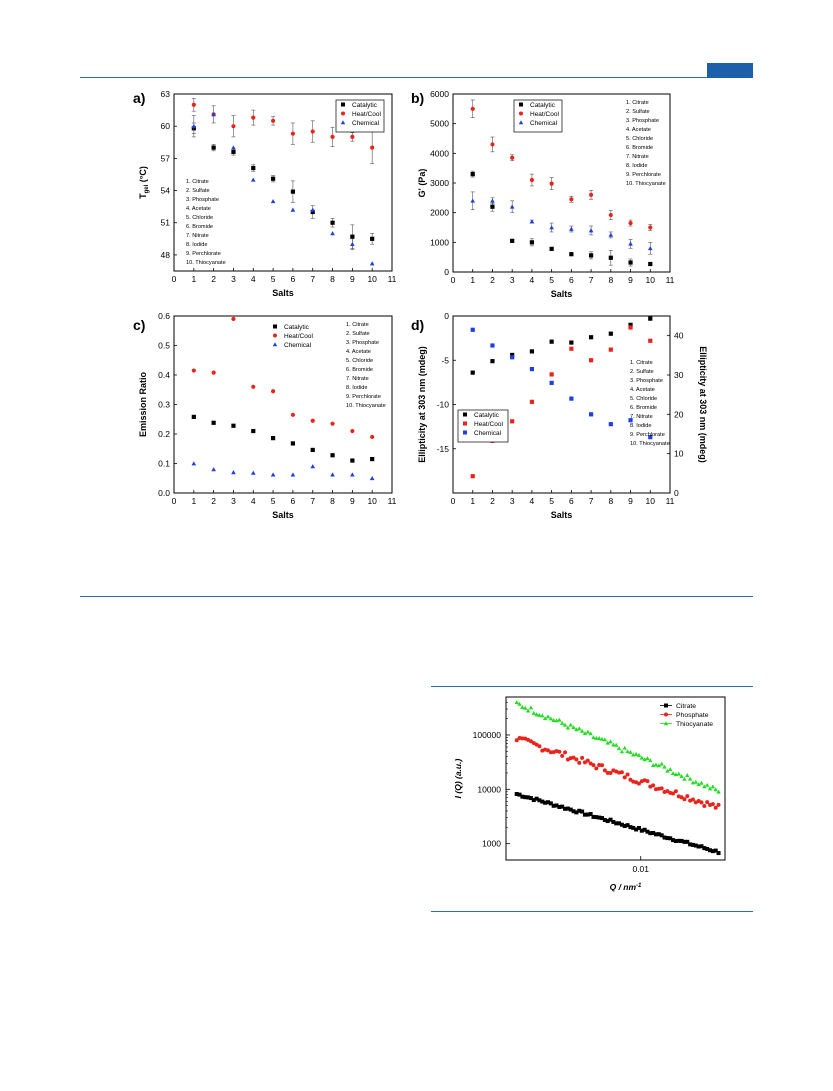  I want to click on y-tick-label: 4000, so click(439, 153).